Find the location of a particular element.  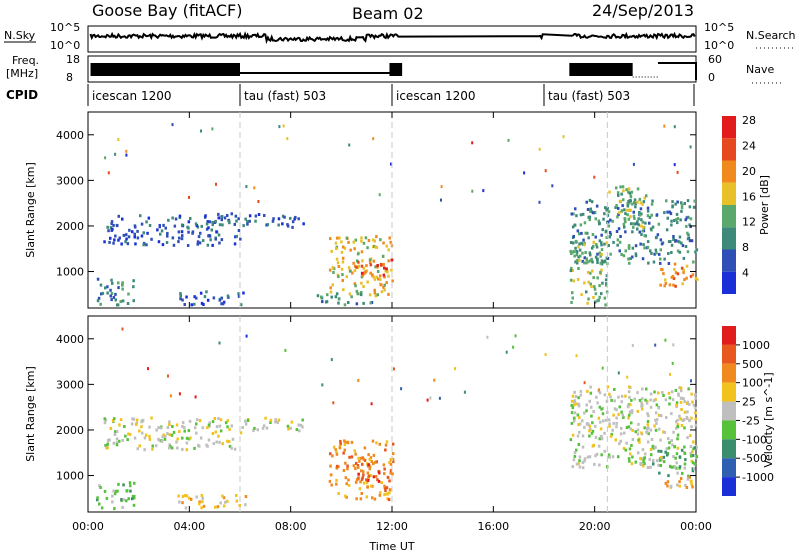

colorbar-swatch is located at coordinates (729, 354).